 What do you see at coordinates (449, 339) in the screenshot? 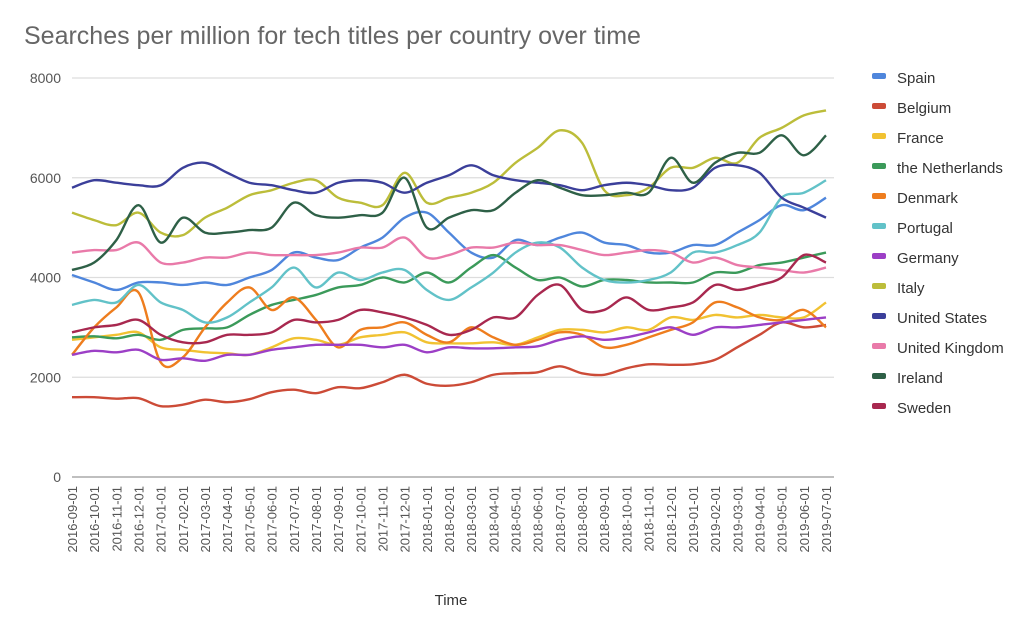
I see `series-line-germany` at bounding box center [449, 339].